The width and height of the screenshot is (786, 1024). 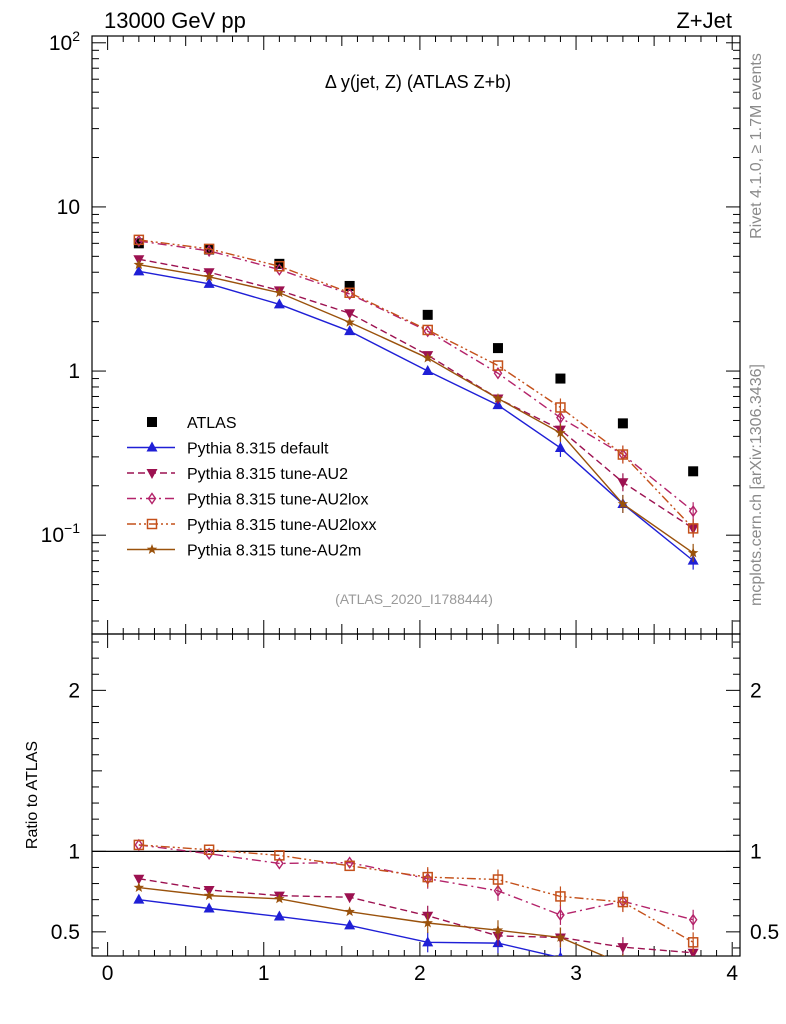 What do you see at coordinates (152, 549) in the screenshot?
I see `legend-marker-AU2m` at bounding box center [152, 549].